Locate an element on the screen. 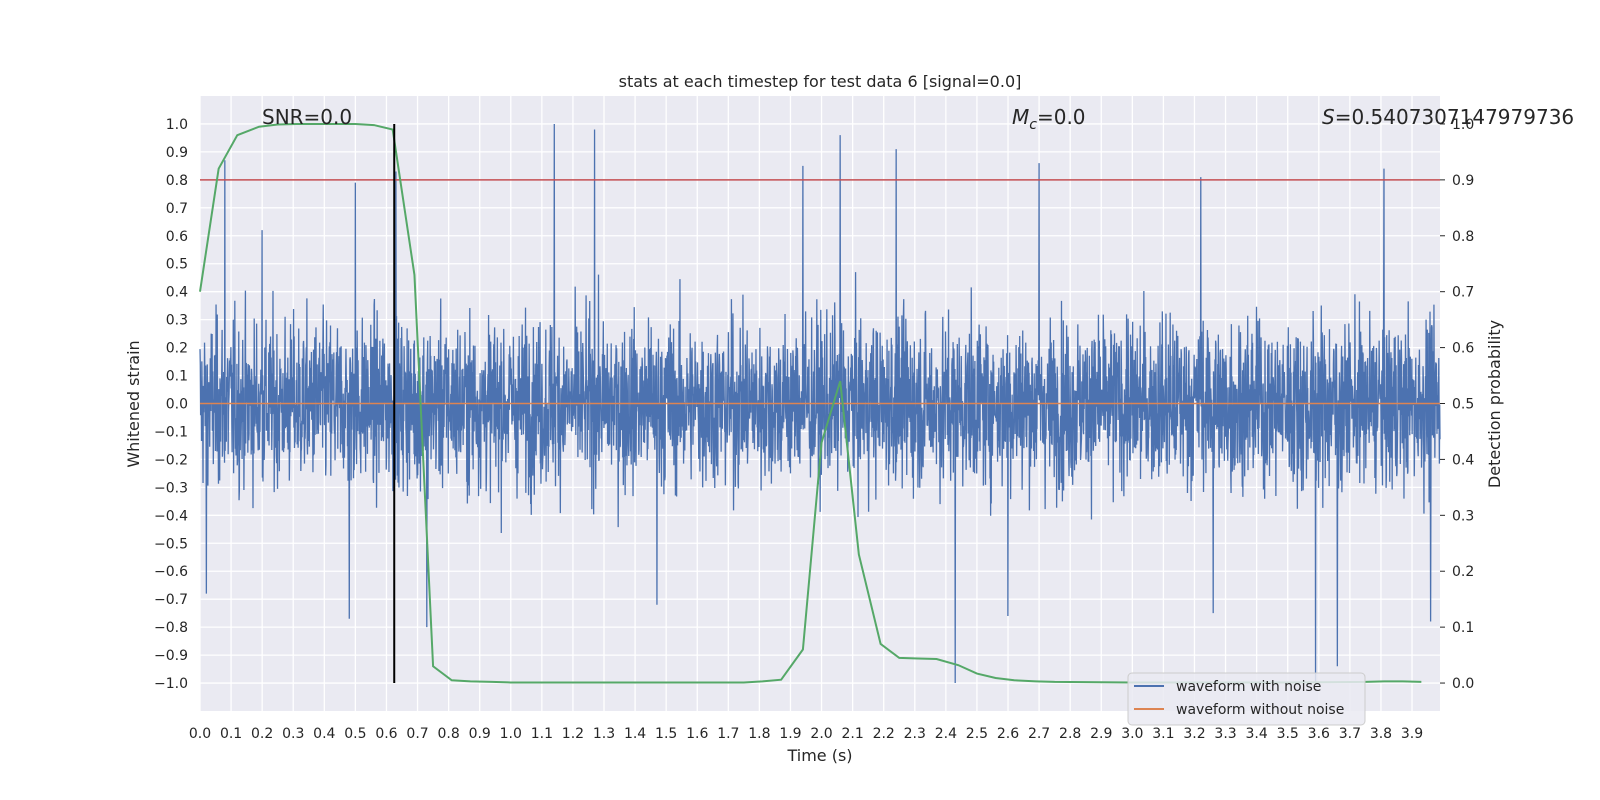 The height and width of the screenshot is (800, 1600). y-tick-label: 0.6 is located at coordinates (177, 237).